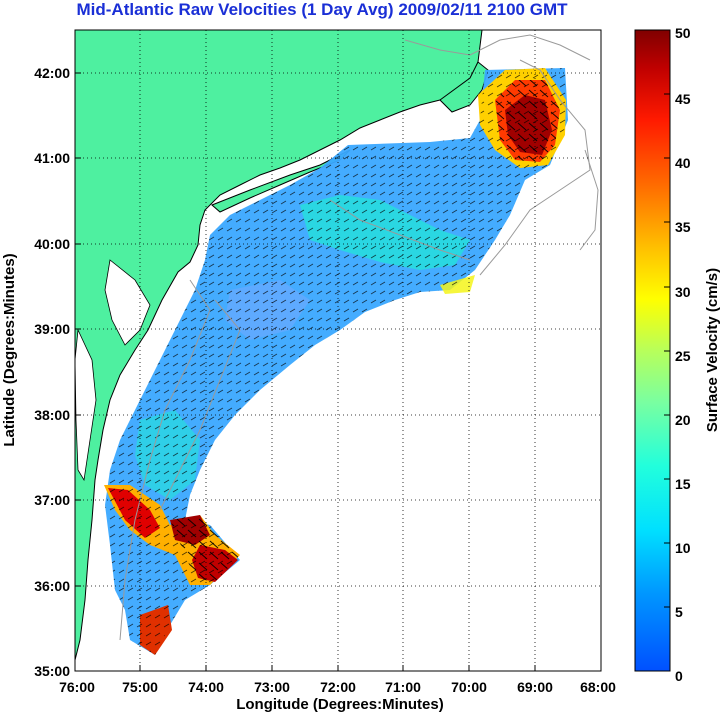 The height and width of the screenshot is (714, 724). I want to click on colorbar-label: Surface Velocity (cm/s), so click(712, 350).